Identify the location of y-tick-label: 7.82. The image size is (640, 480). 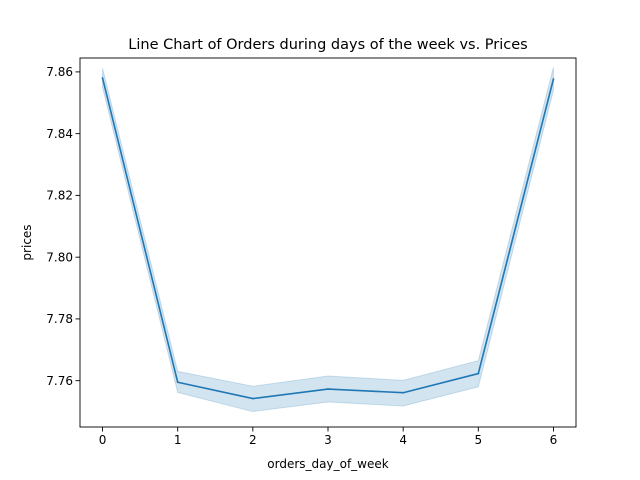
(59, 196).